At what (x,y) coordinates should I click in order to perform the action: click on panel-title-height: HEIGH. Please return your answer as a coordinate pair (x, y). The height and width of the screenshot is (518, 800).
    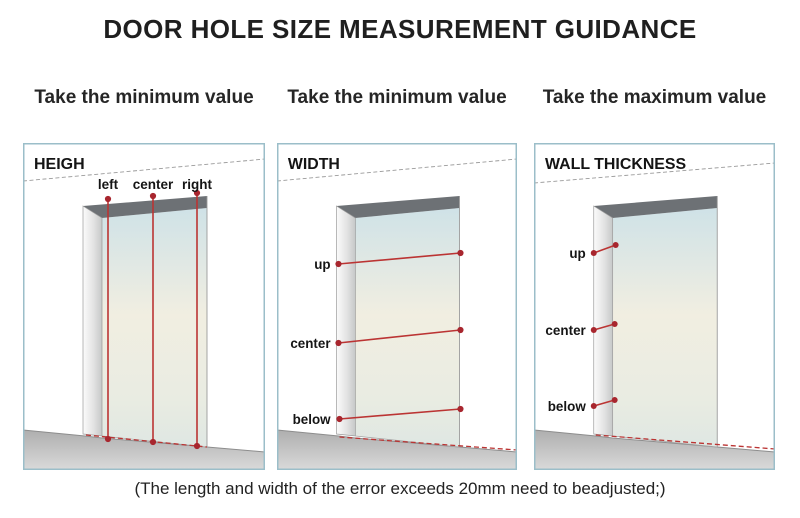
    Looking at the image, I should click on (59, 164).